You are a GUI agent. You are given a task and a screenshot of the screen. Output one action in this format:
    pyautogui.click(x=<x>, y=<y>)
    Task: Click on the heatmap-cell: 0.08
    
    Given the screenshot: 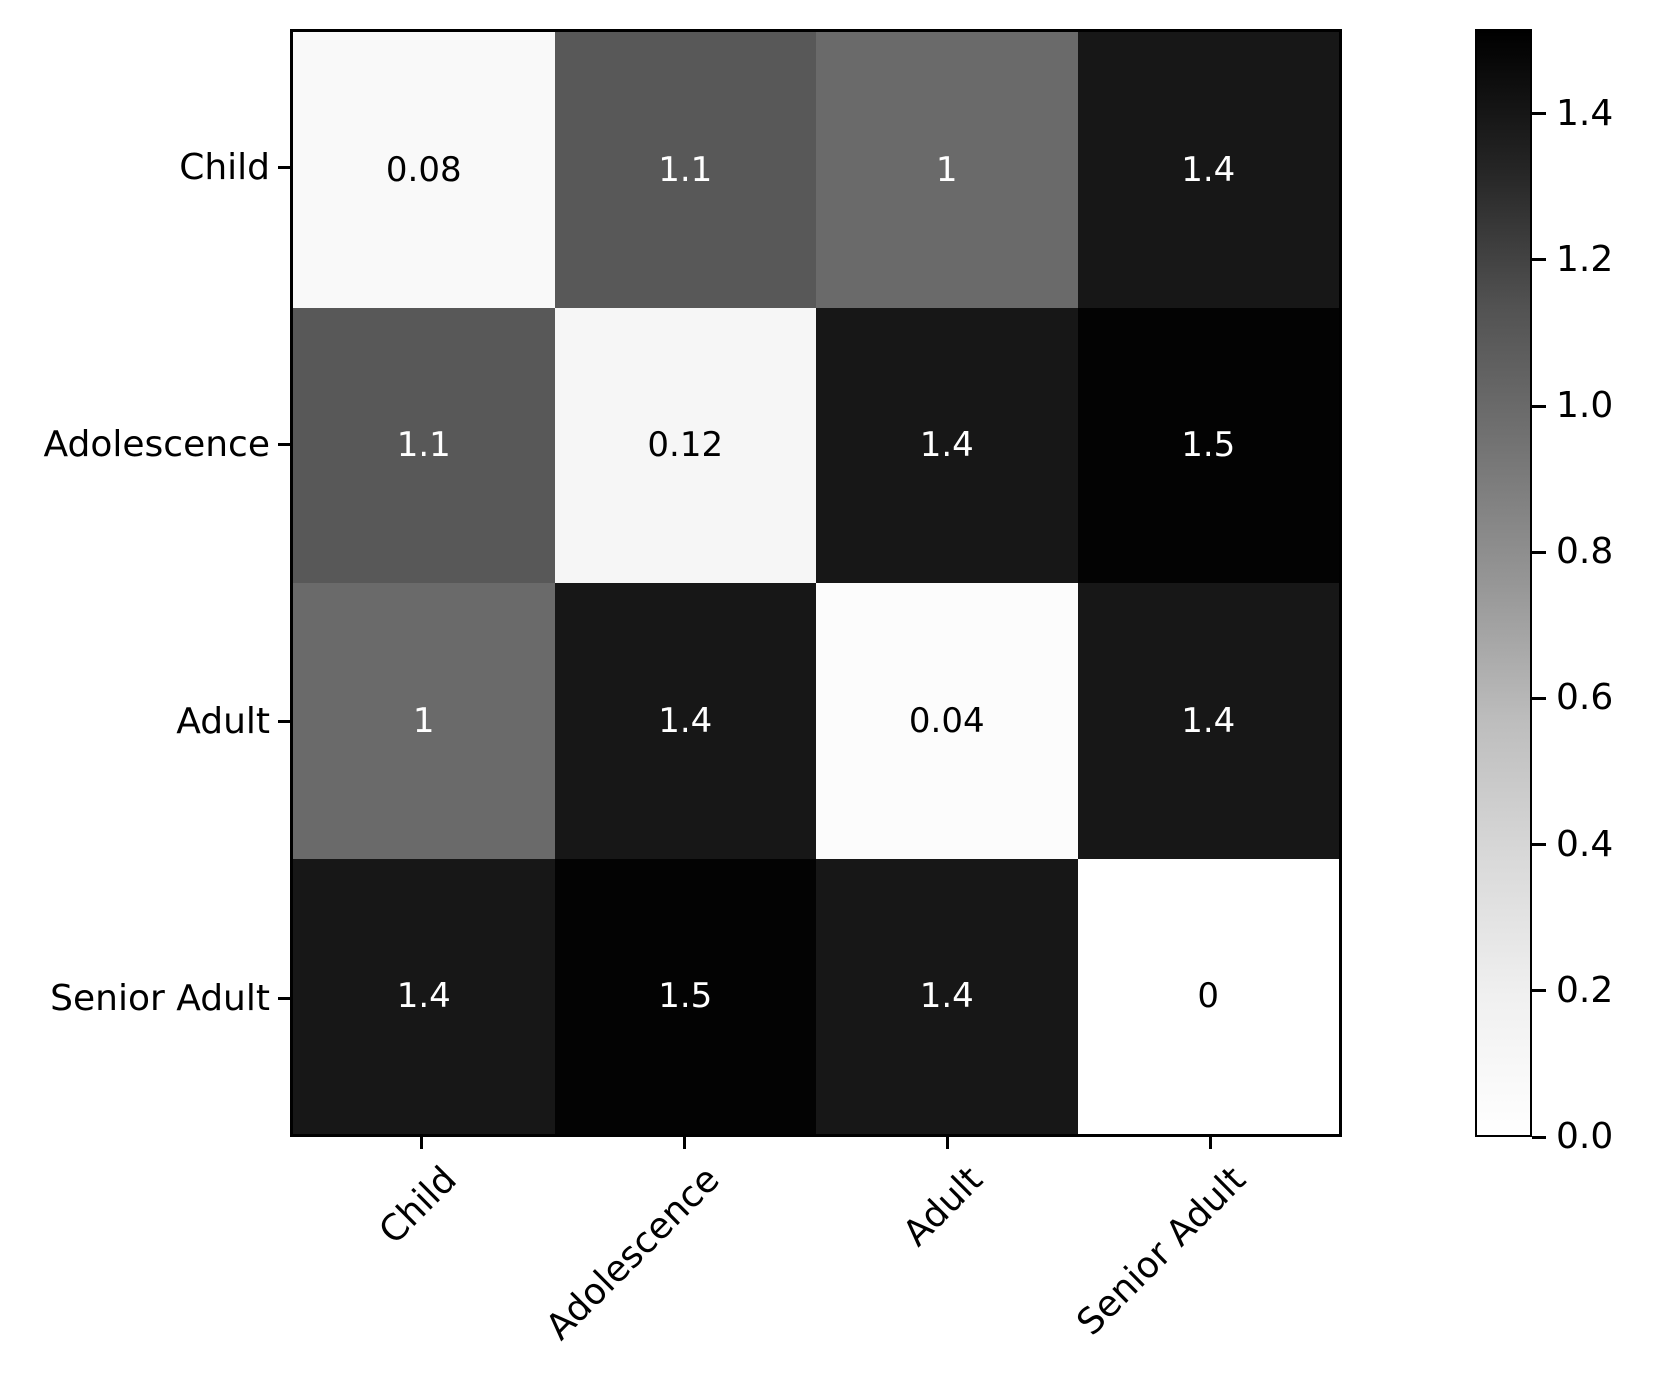 What is the action you would take?
    pyautogui.click(x=424, y=170)
    